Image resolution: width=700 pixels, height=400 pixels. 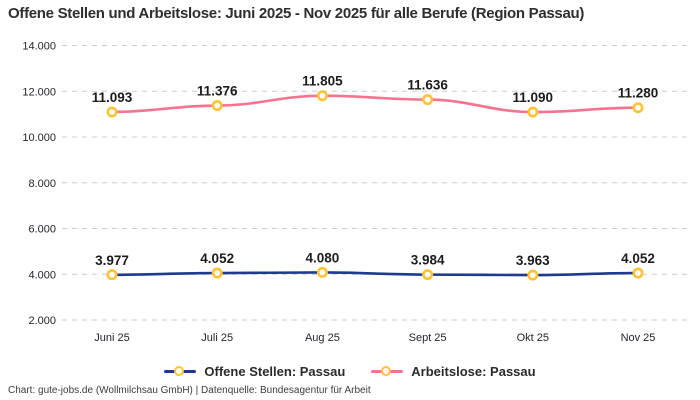 I want to click on data-point-label: 11.376, so click(x=217, y=91).